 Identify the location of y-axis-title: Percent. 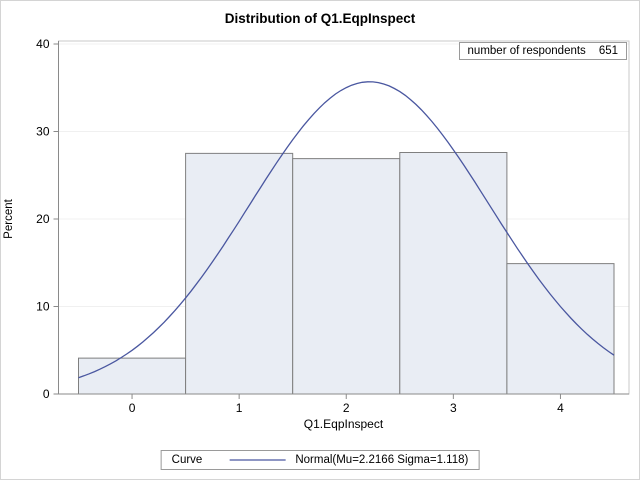
(9, 219).